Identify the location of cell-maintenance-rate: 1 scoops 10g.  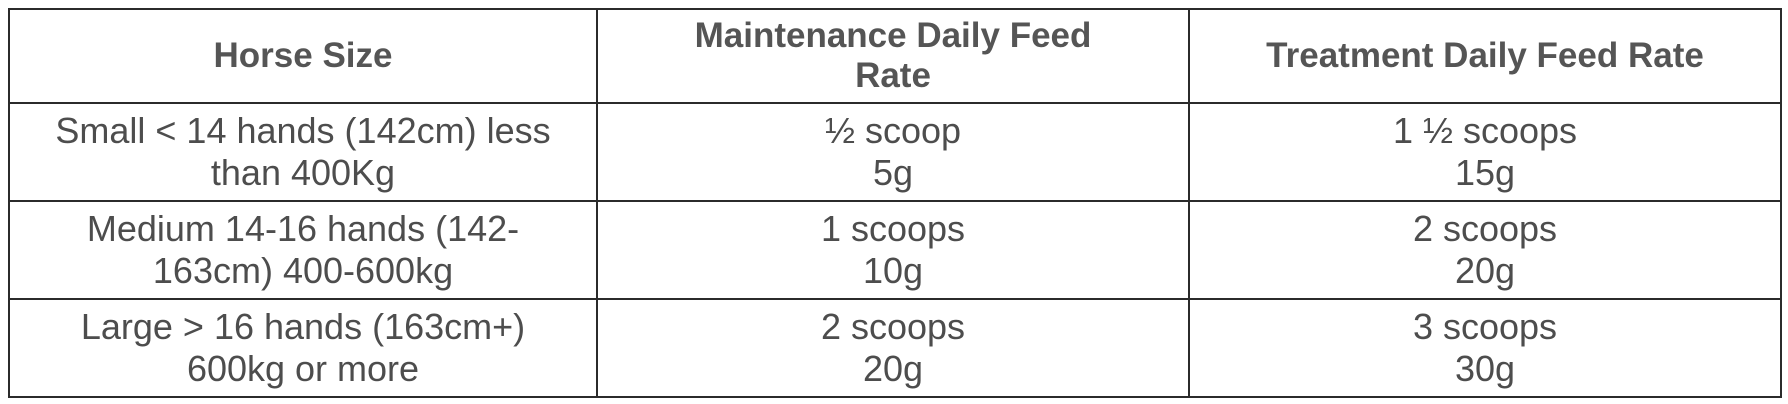
(893, 250).